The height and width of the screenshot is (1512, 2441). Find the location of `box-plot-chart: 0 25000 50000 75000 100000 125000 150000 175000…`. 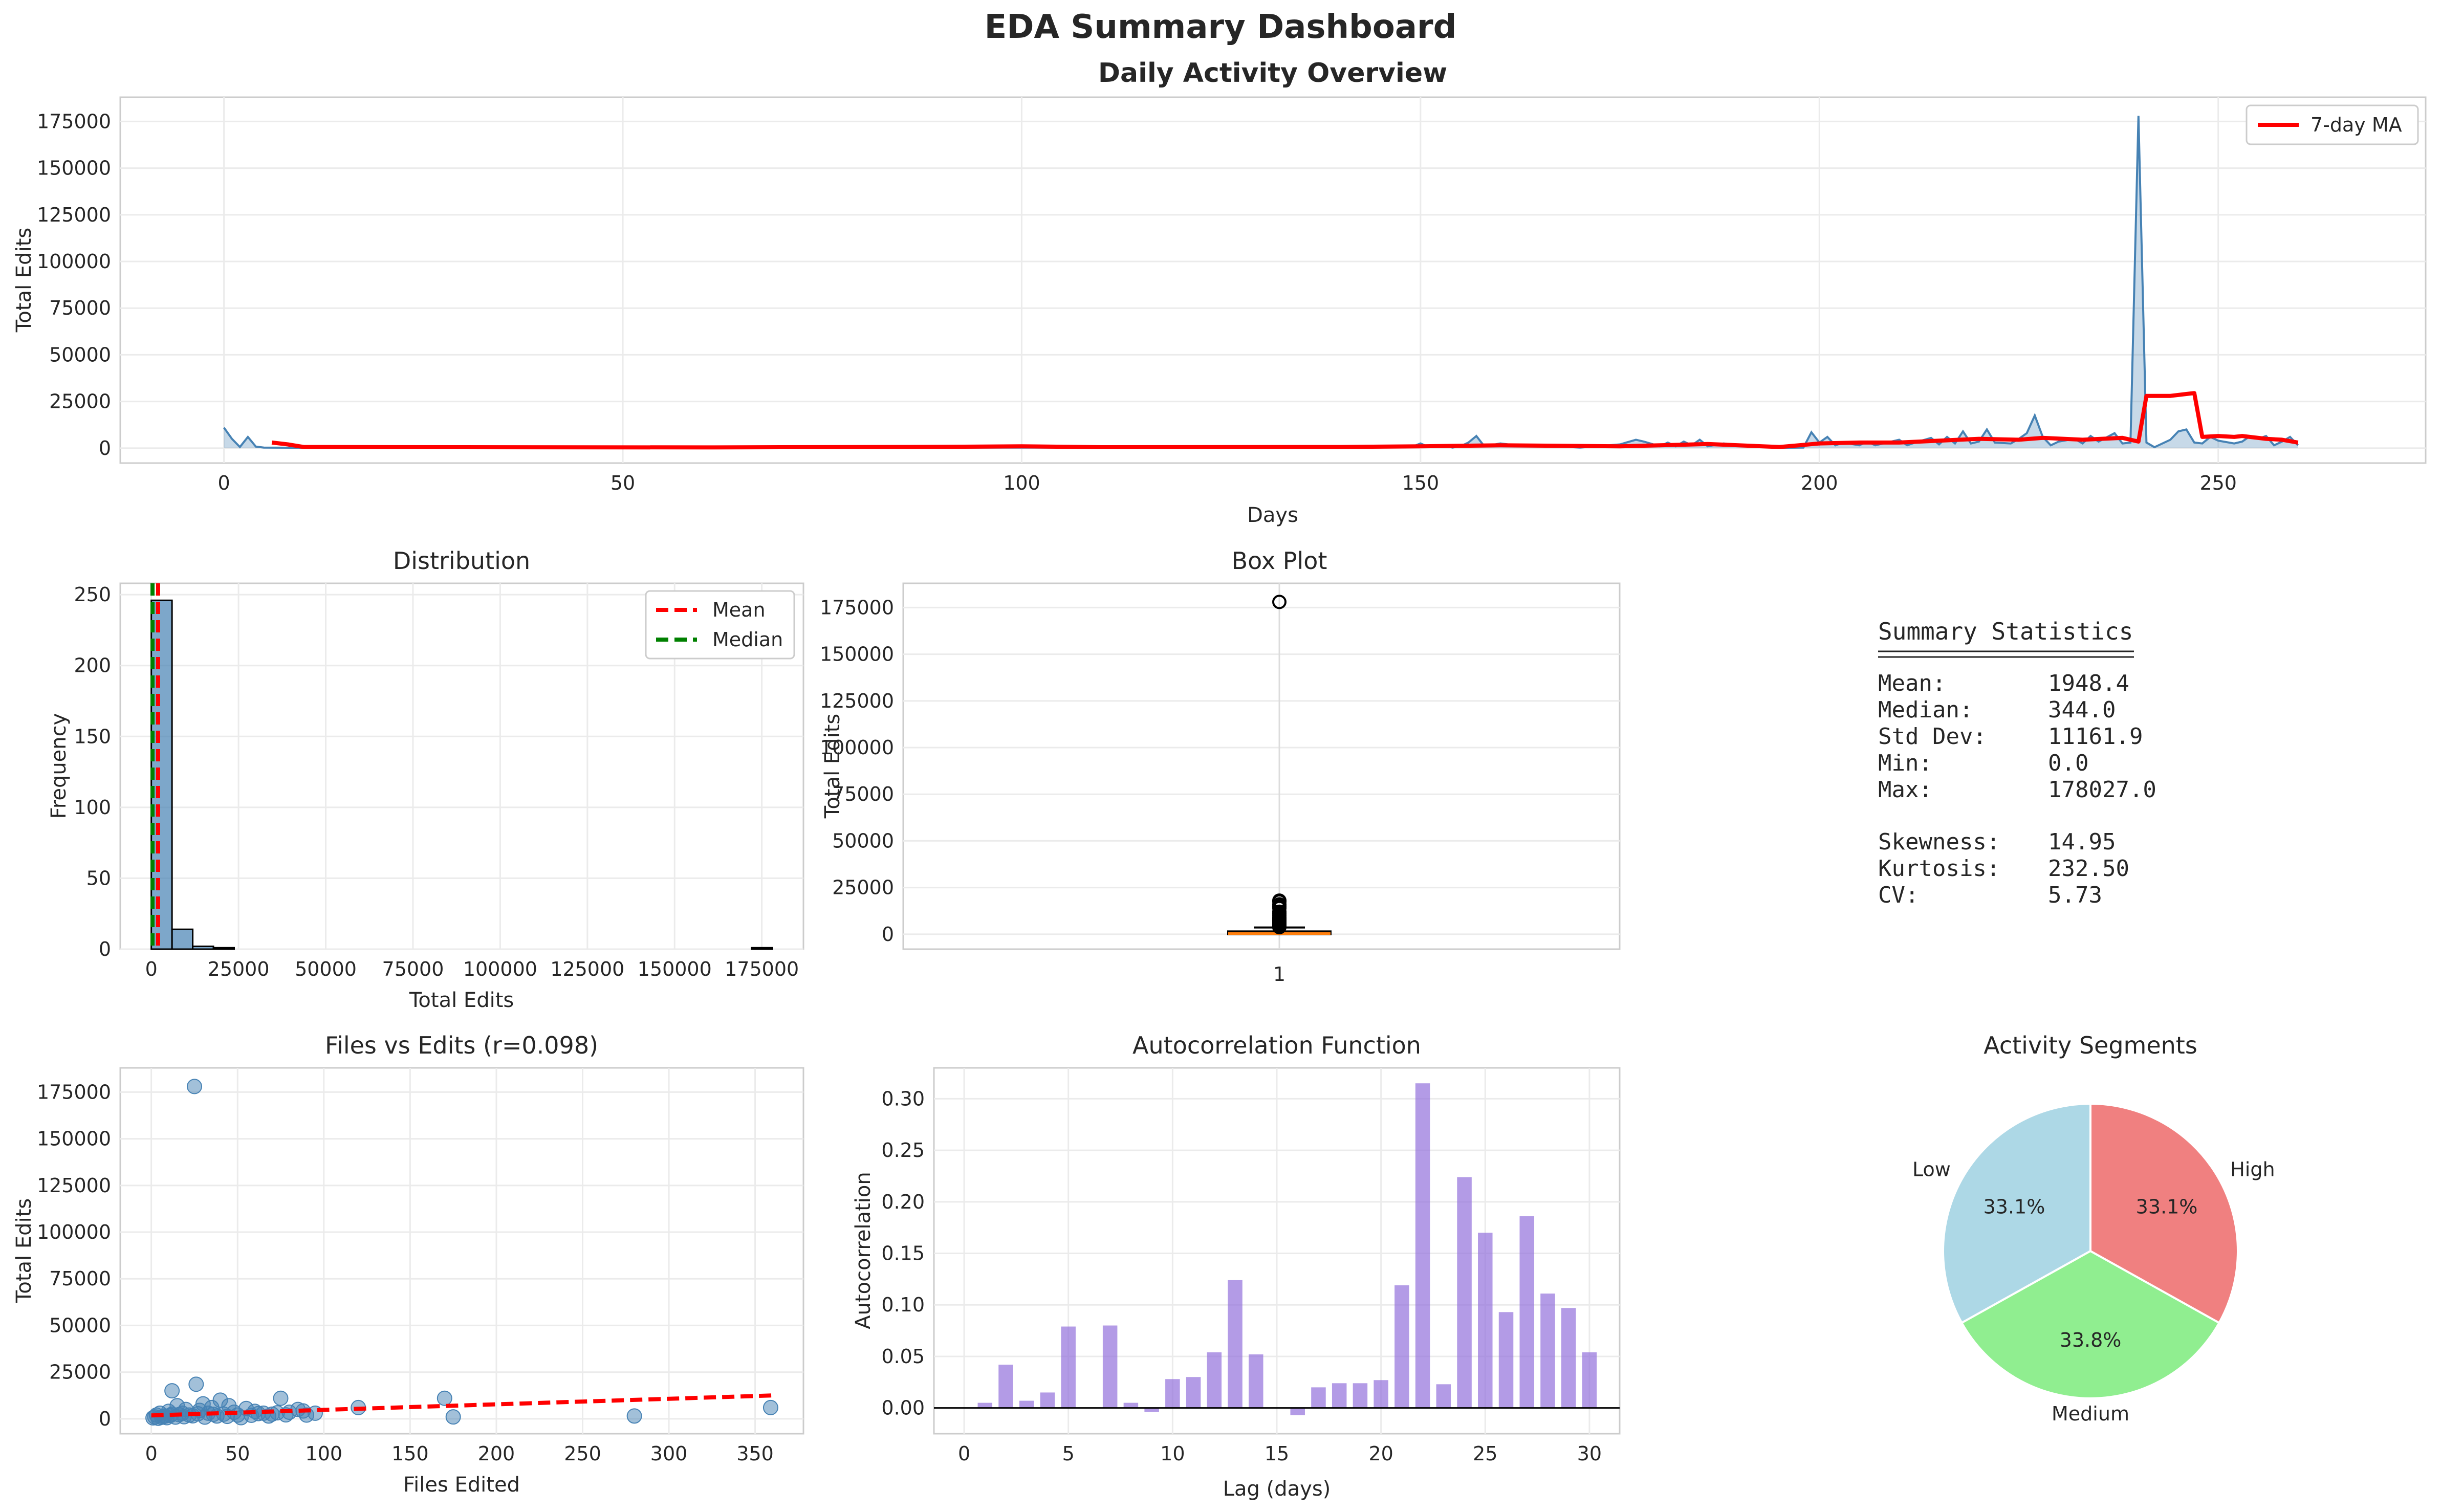

box-plot-chart: 0 25000 50000 75000 100000 125000 150000 175000… is located at coordinates (1220, 766).